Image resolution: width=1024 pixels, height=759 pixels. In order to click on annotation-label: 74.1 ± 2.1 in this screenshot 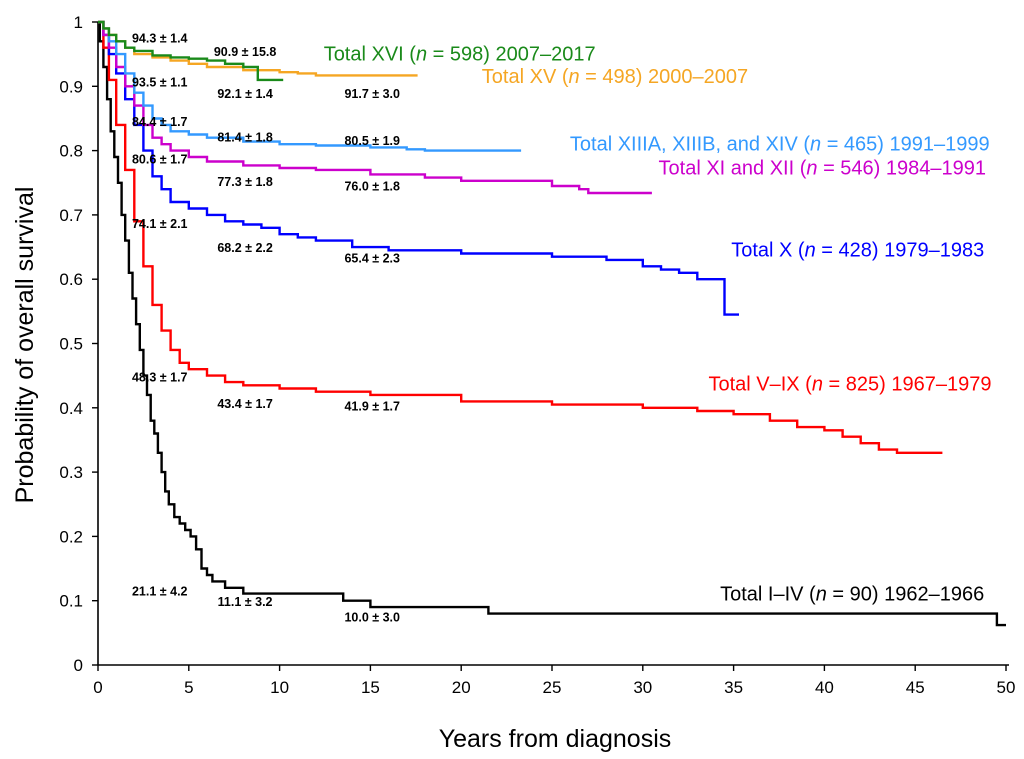, I will do `click(160, 224)`.